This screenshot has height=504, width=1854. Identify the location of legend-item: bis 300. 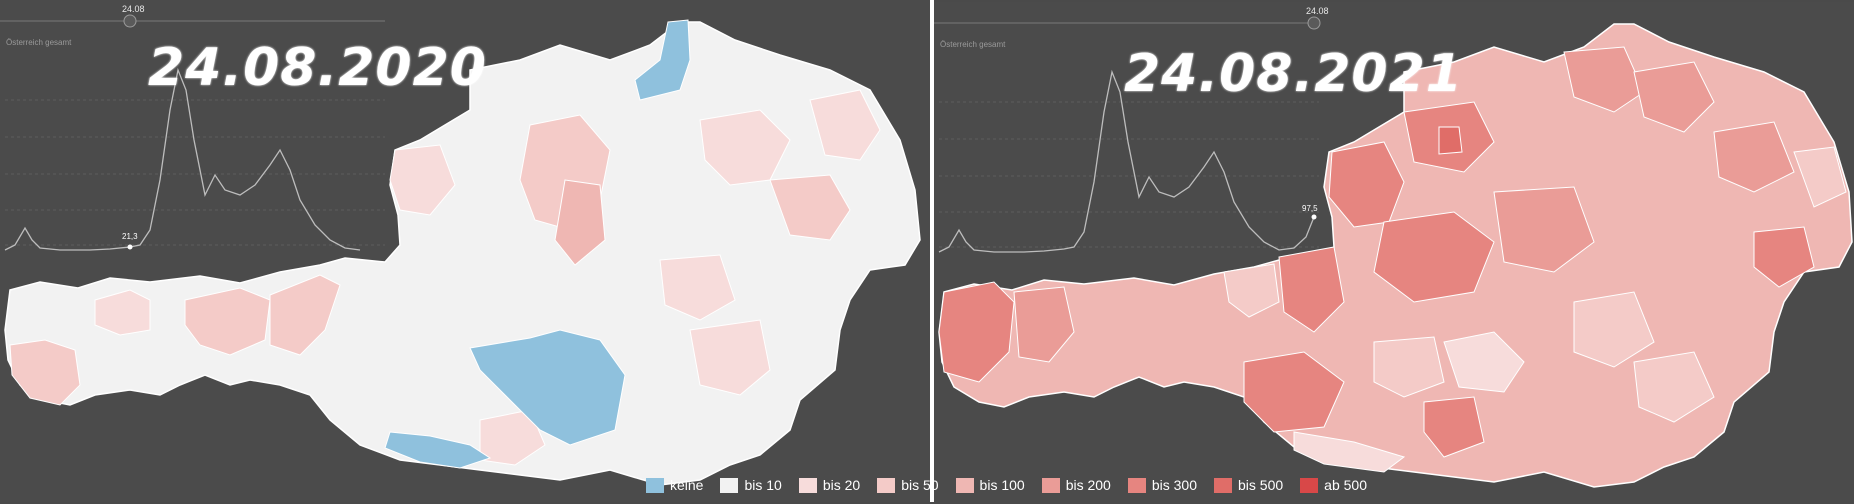
(1162, 485).